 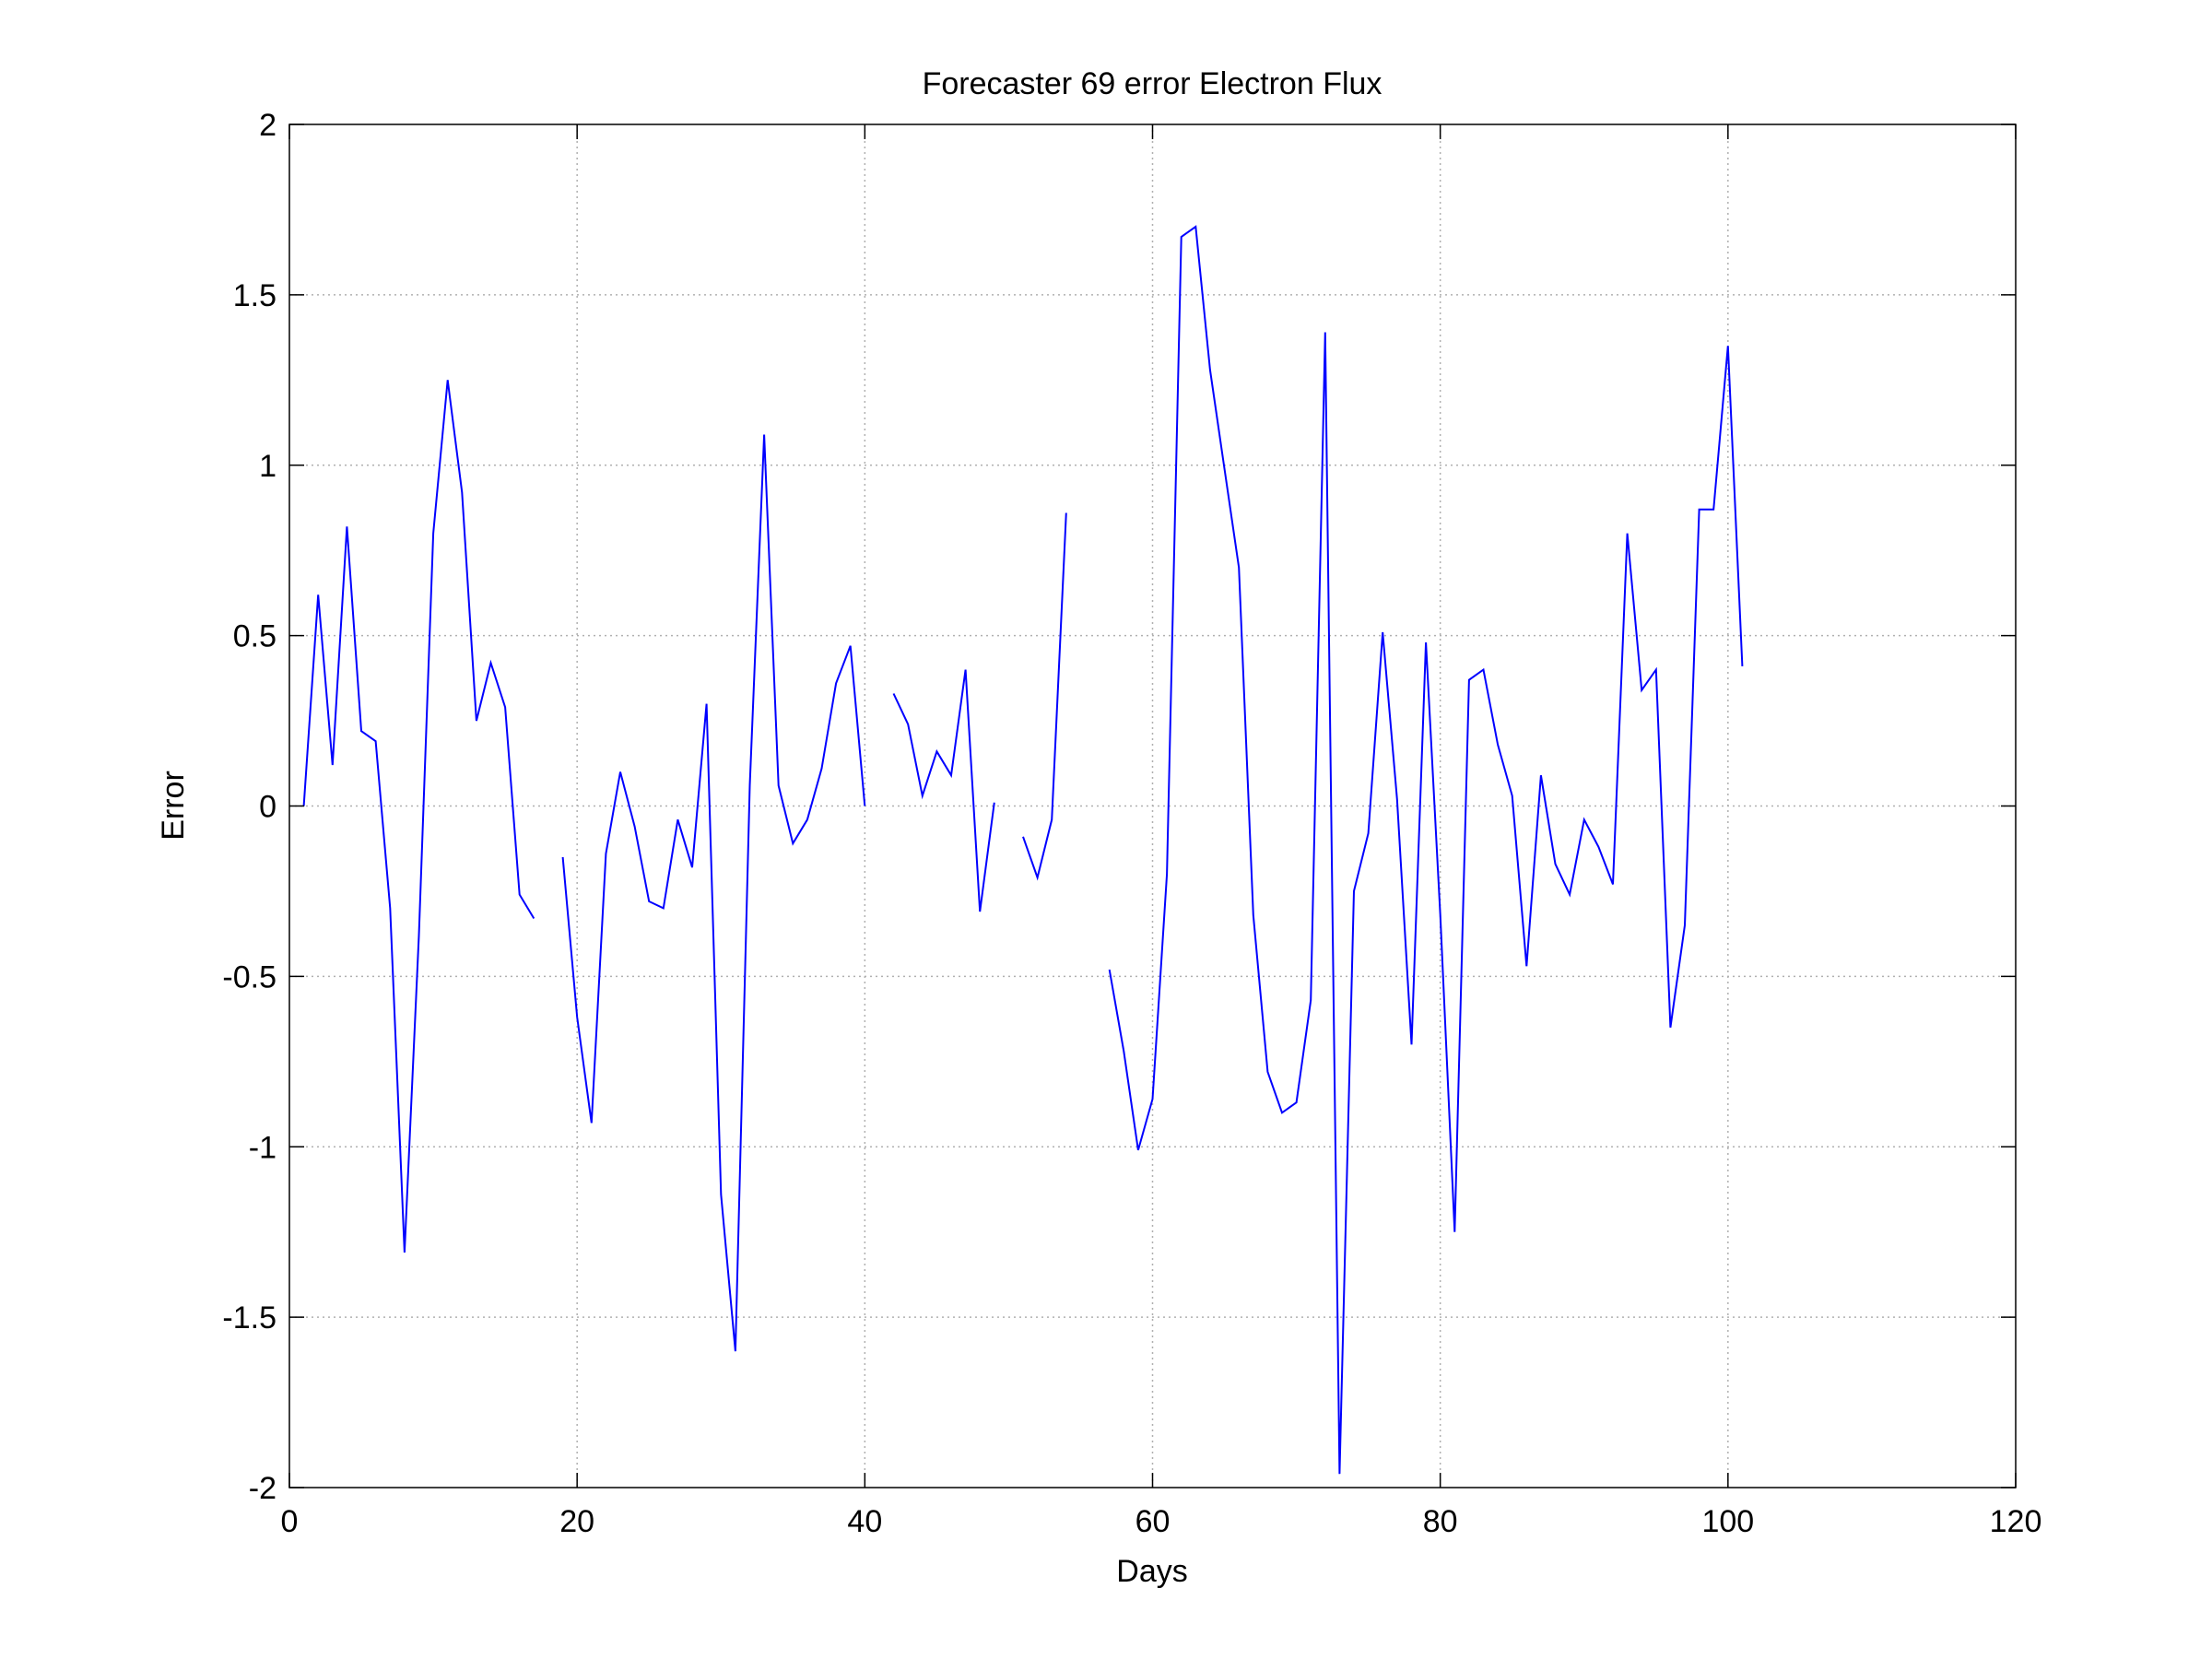 What do you see at coordinates (1151, 1571) in the screenshot?
I see `x-axis-label: Days` at bounding box center [1151, 1571].